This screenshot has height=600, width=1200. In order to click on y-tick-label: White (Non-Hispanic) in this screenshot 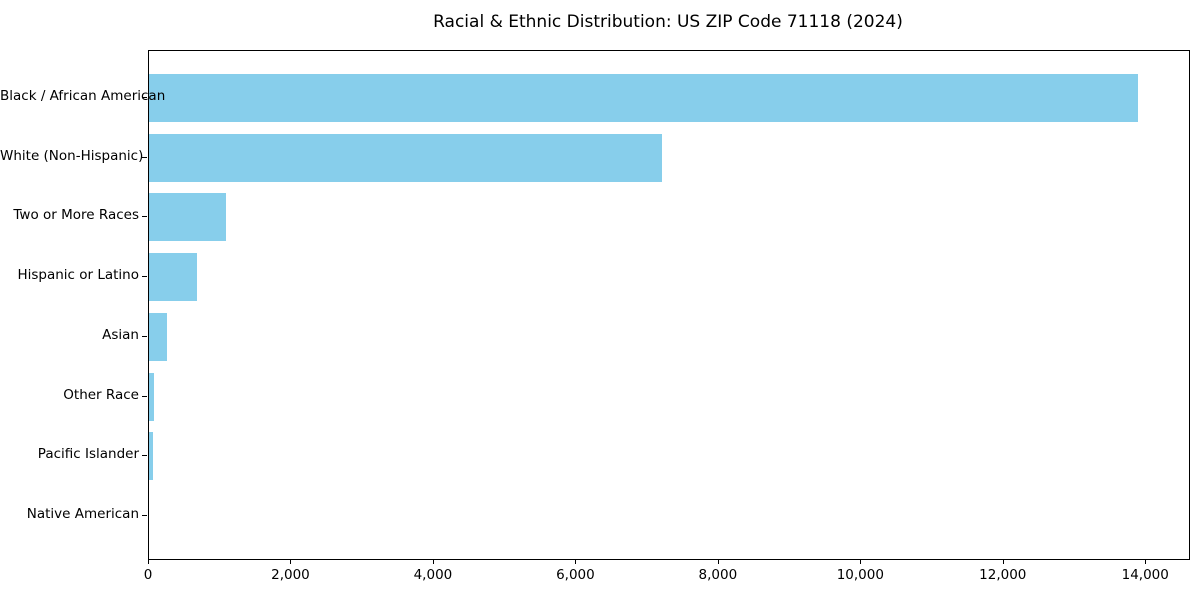, I will do `click(72, 155)`.